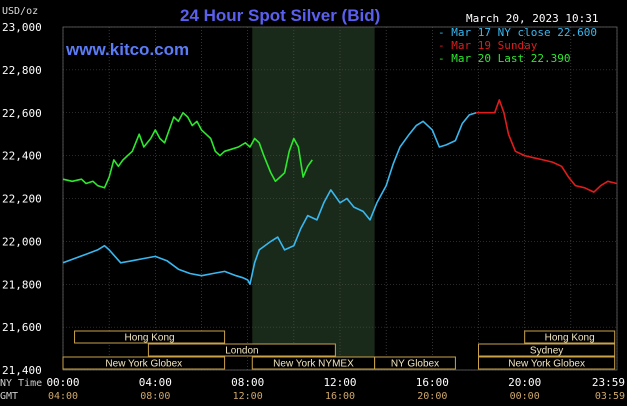 The image size is (627, 406). I want to click on y-tick-label: 21,400, so click(22, 370).